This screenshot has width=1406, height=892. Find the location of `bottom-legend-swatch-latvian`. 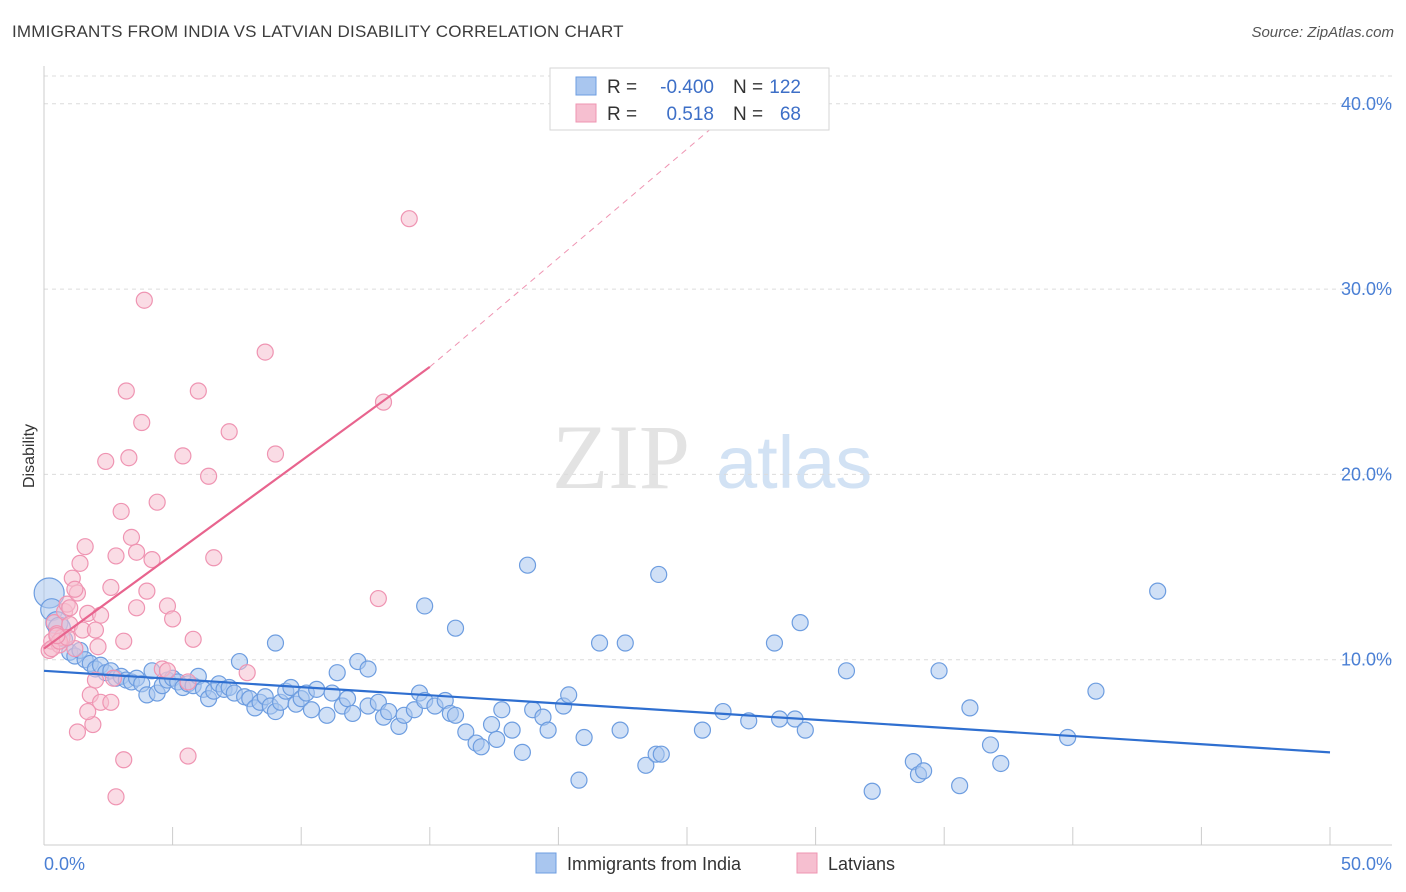

bottom-legend-swatch-latvian is located at coordinates (807, 863).